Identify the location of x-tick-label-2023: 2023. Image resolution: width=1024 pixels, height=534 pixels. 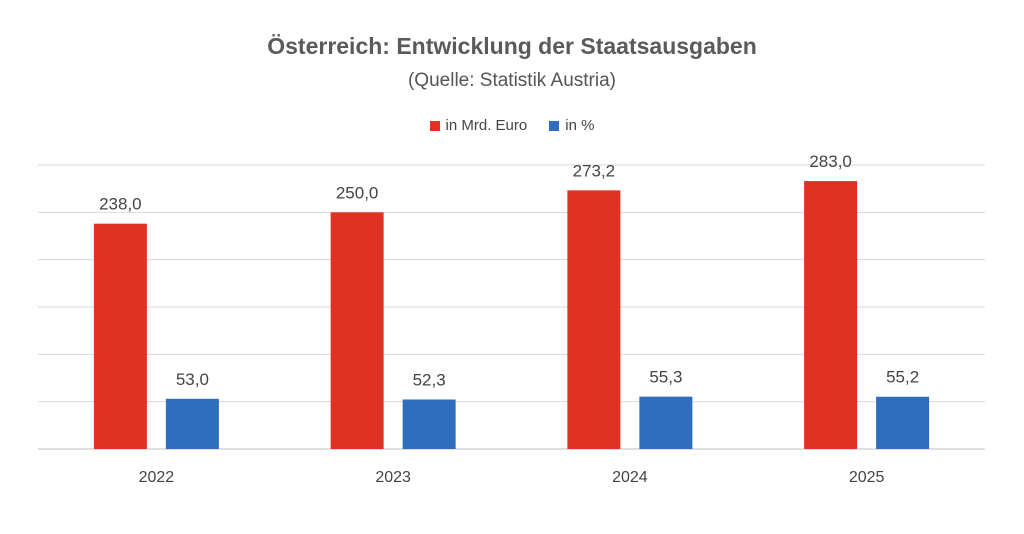
(393, 477).